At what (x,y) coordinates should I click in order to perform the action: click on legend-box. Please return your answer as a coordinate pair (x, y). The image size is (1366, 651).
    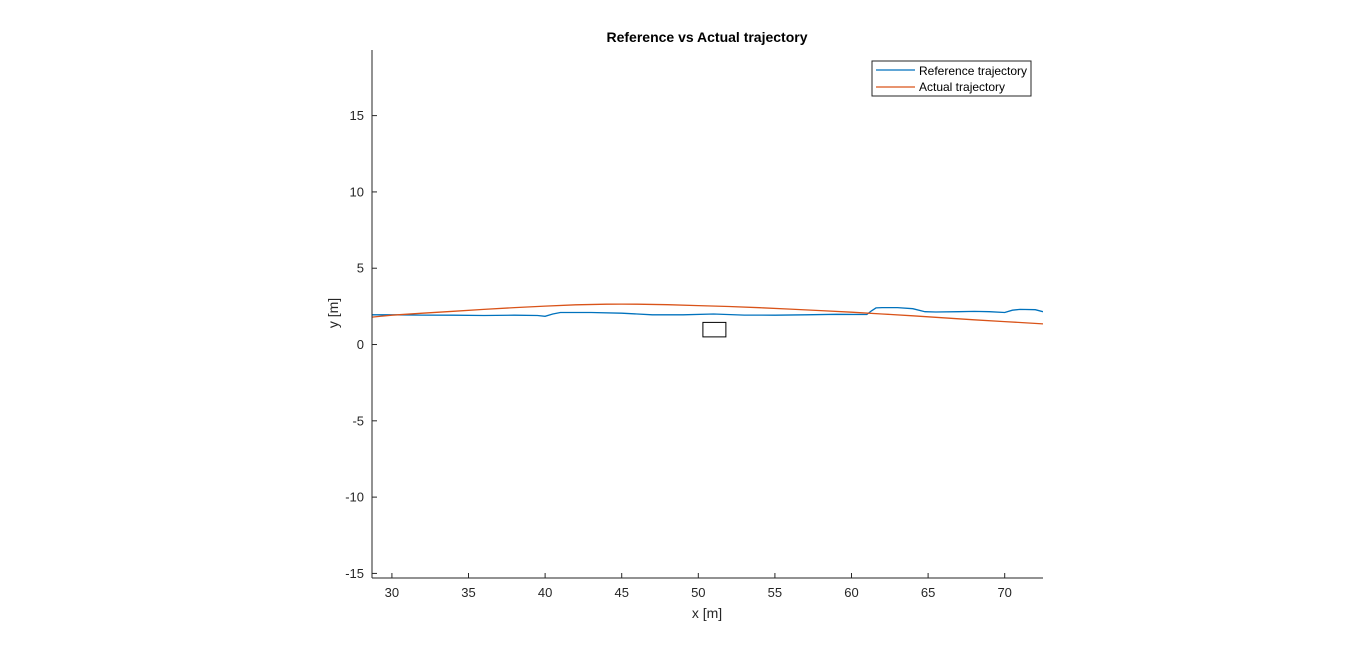
    Looking at the image, I should click on (951, 78).